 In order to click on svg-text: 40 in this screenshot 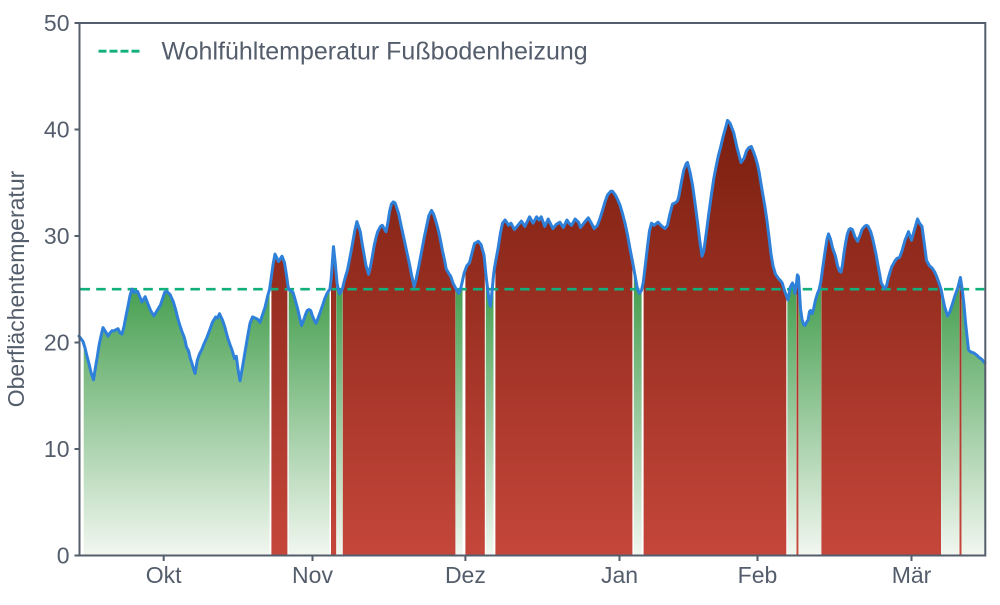, I will do `click(57, 130)`.